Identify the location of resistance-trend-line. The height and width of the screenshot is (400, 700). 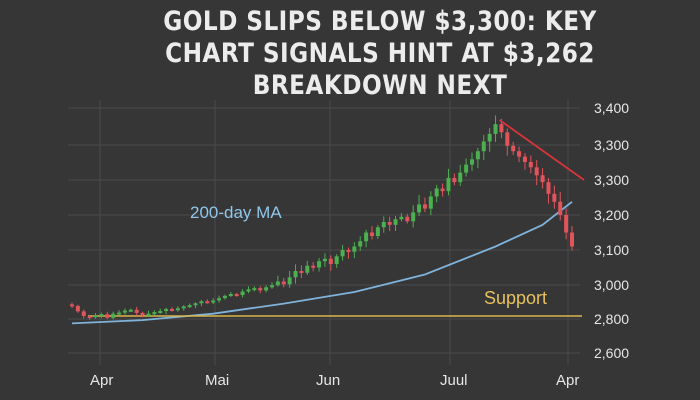
(542, 150).